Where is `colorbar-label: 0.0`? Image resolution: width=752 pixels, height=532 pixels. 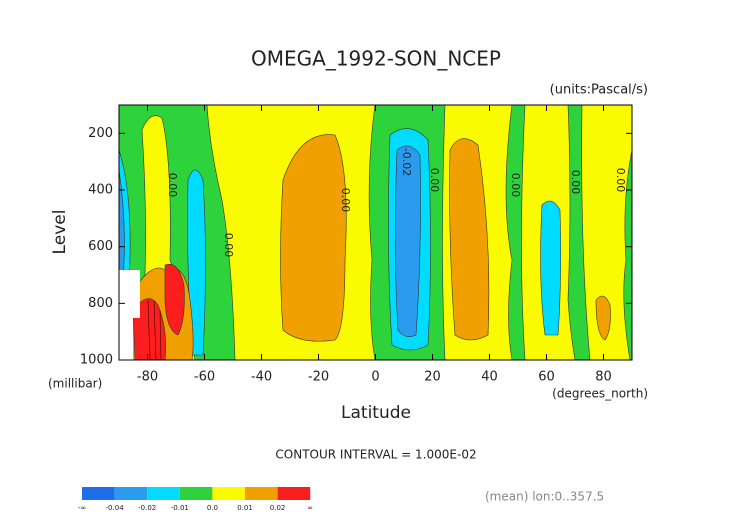
colorbar-label: 0.0 is located at coordinates (212, 508).